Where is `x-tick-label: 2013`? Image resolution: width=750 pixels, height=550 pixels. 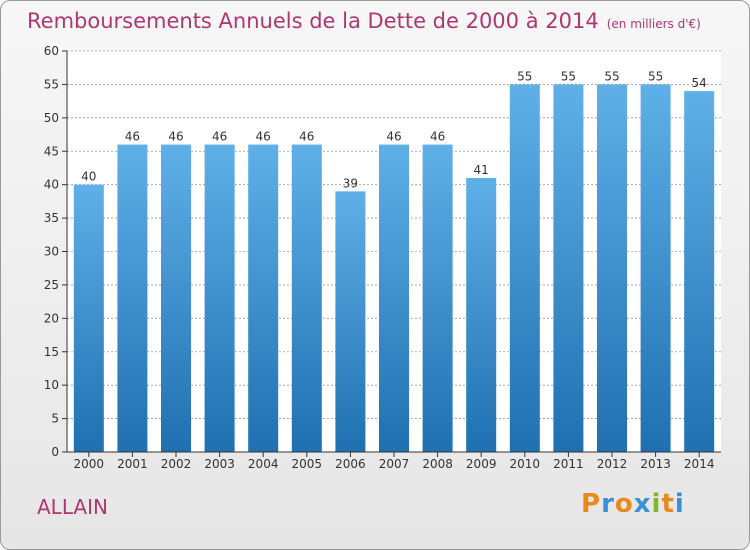
x-tick-label: 2013 is located at coordinates (655, 464).